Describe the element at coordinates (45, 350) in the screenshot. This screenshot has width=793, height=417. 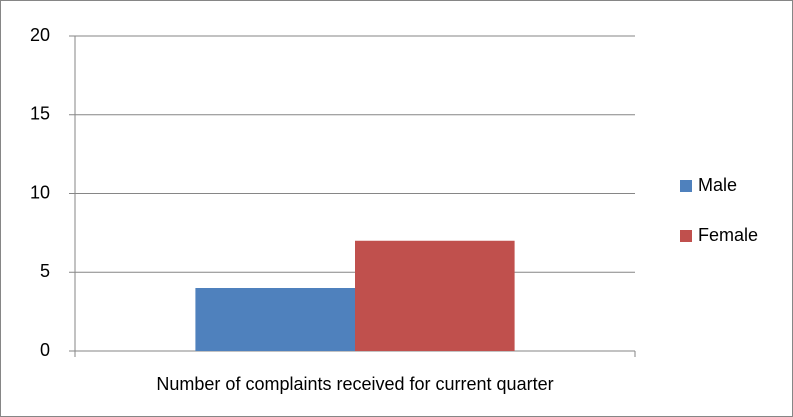
I see `y-tick-label: 0` at that location.